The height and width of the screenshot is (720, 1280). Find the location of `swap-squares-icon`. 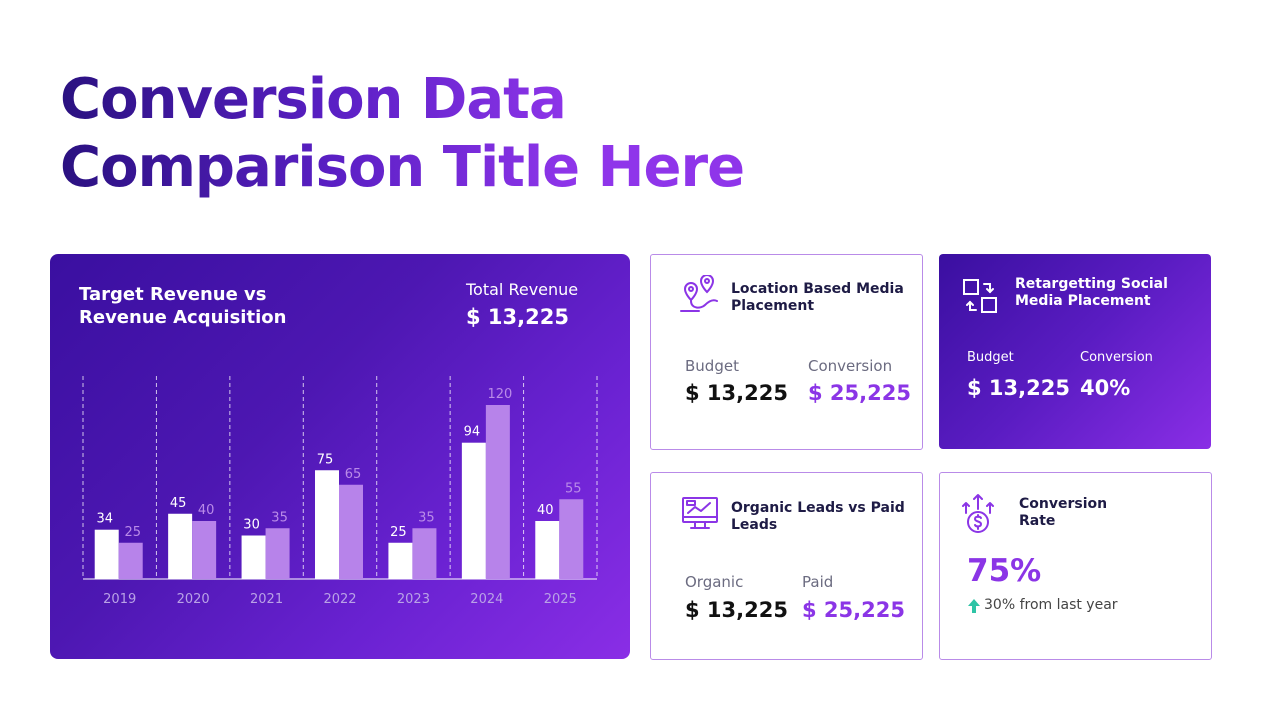

swap-squares-icon is located at coordinates (980, 296).